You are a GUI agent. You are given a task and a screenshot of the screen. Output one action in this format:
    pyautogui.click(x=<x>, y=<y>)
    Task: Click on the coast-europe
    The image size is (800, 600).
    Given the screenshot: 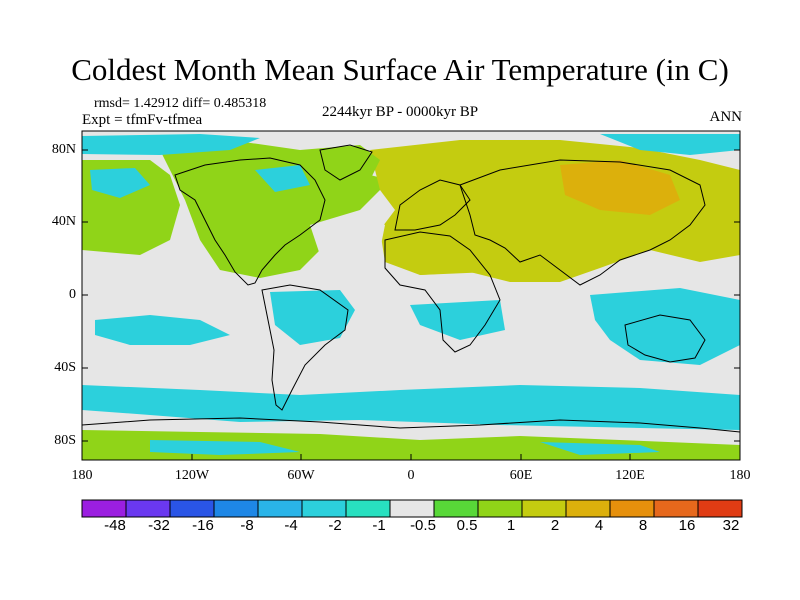 What is the action you would take?
    pyautogui.click(x=432, y=205)
    